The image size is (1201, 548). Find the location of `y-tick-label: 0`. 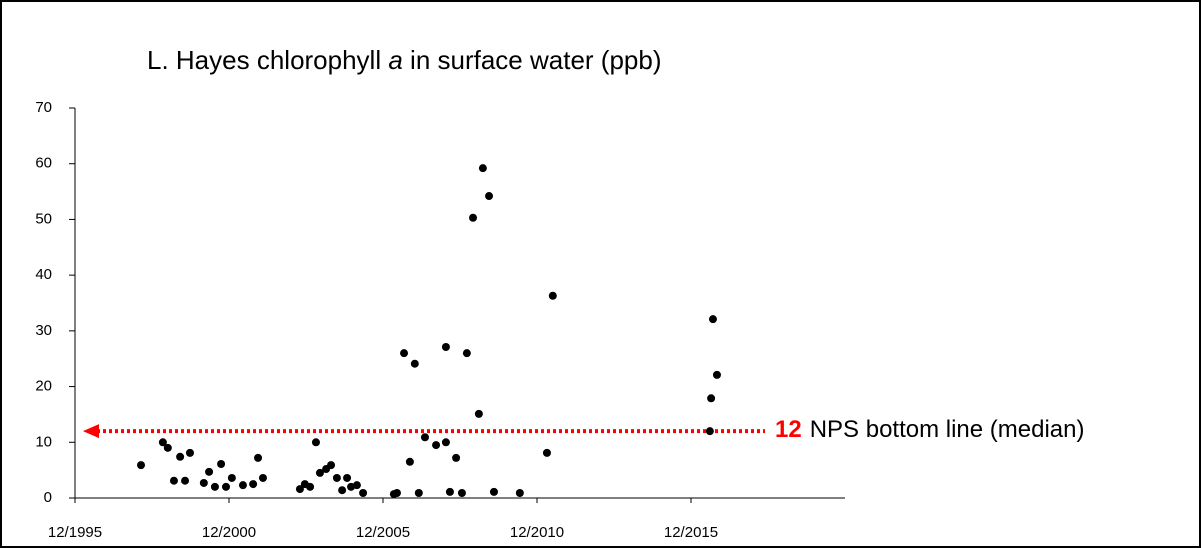

y-tick-label: 0 is located at coordinates (48, 497).